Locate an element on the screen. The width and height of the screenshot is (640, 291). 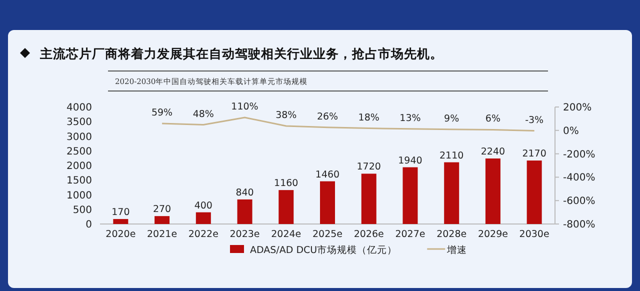
data-label: 13% is located at coordinates (410, 118).